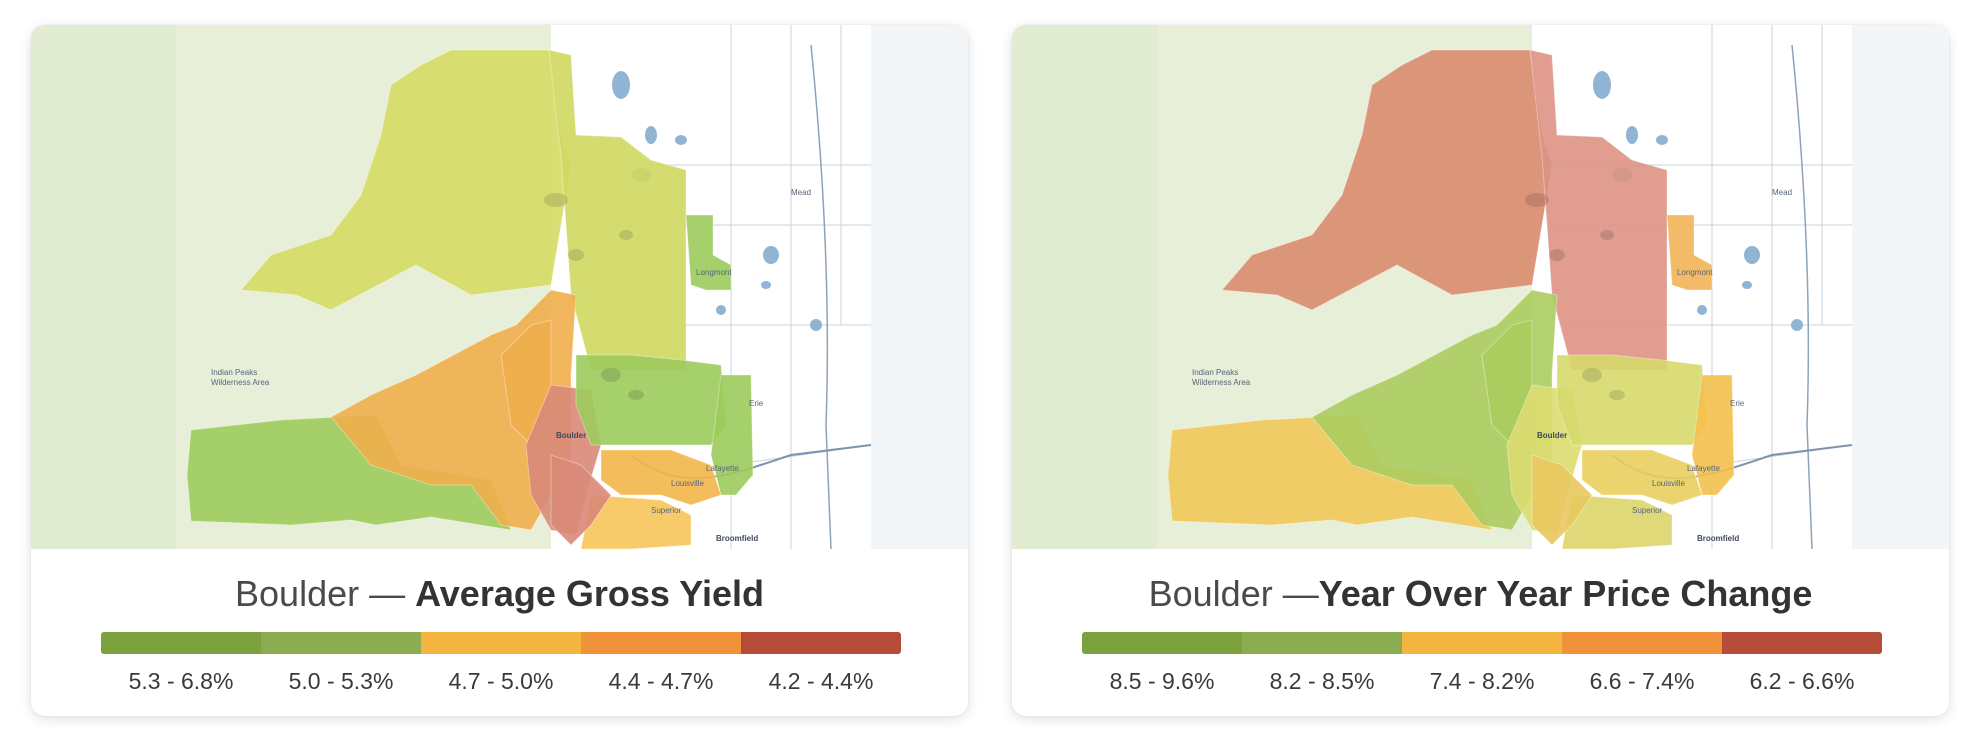 The image size is (1974, 750). What do you see at coordinates (1642, 681) in the screenshot?
I see `legend-range-label: 6.6 - 7.4%` at bounding box center [1642, 681].